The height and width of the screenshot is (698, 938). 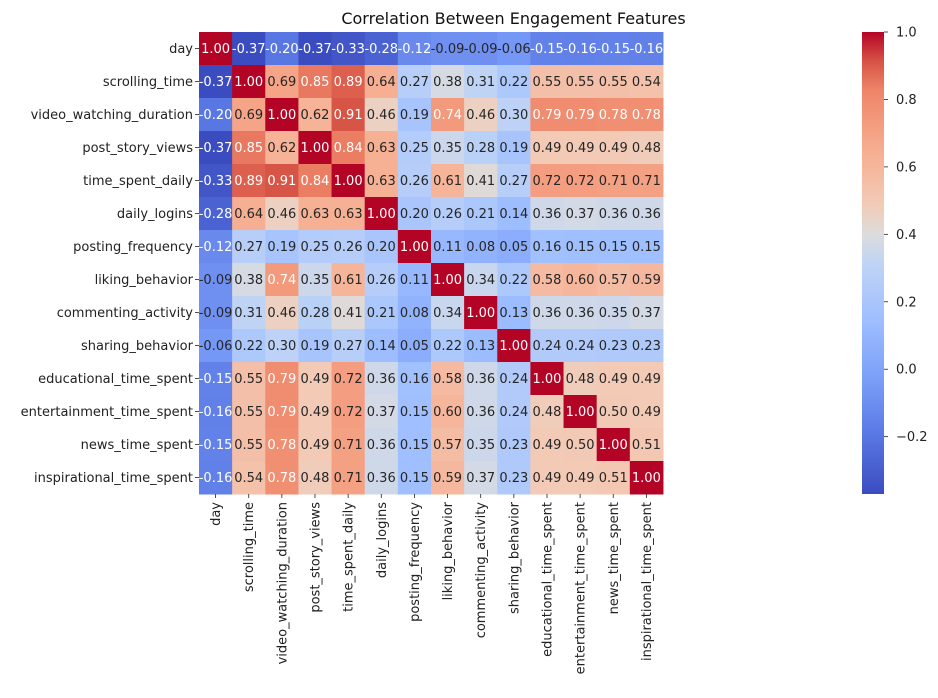 I want to click on heatmap-cell-label: 0.20, so click(x=381, y=247).